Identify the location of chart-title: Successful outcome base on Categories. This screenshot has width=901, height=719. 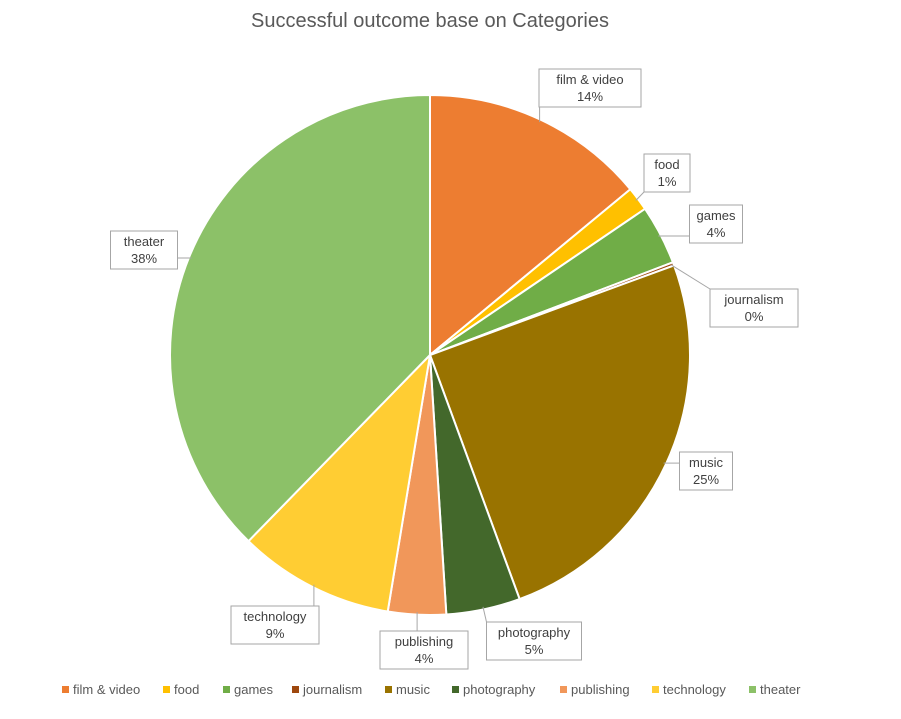
(430, 21).